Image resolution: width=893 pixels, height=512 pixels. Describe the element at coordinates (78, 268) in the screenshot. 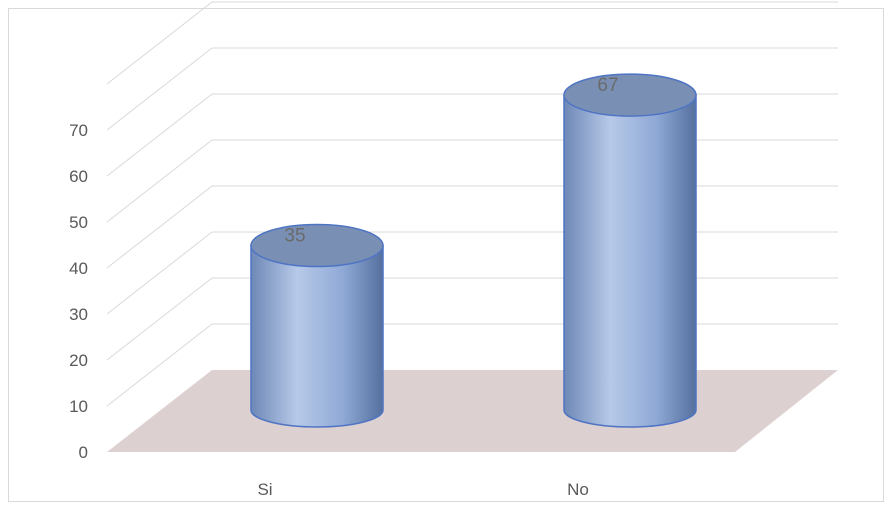

I see `y-tick-label: 40` at that location.